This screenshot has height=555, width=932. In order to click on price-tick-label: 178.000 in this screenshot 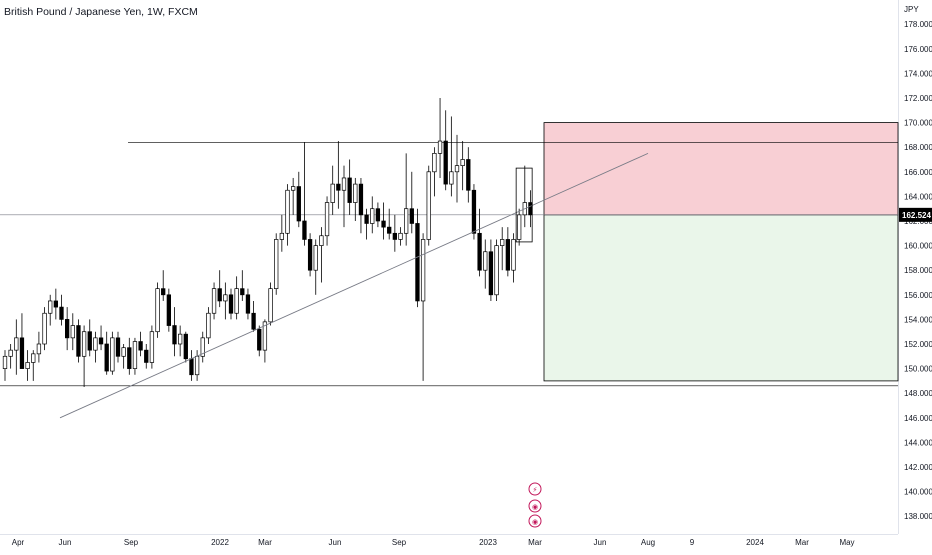, I will do `click(918, 24)`.